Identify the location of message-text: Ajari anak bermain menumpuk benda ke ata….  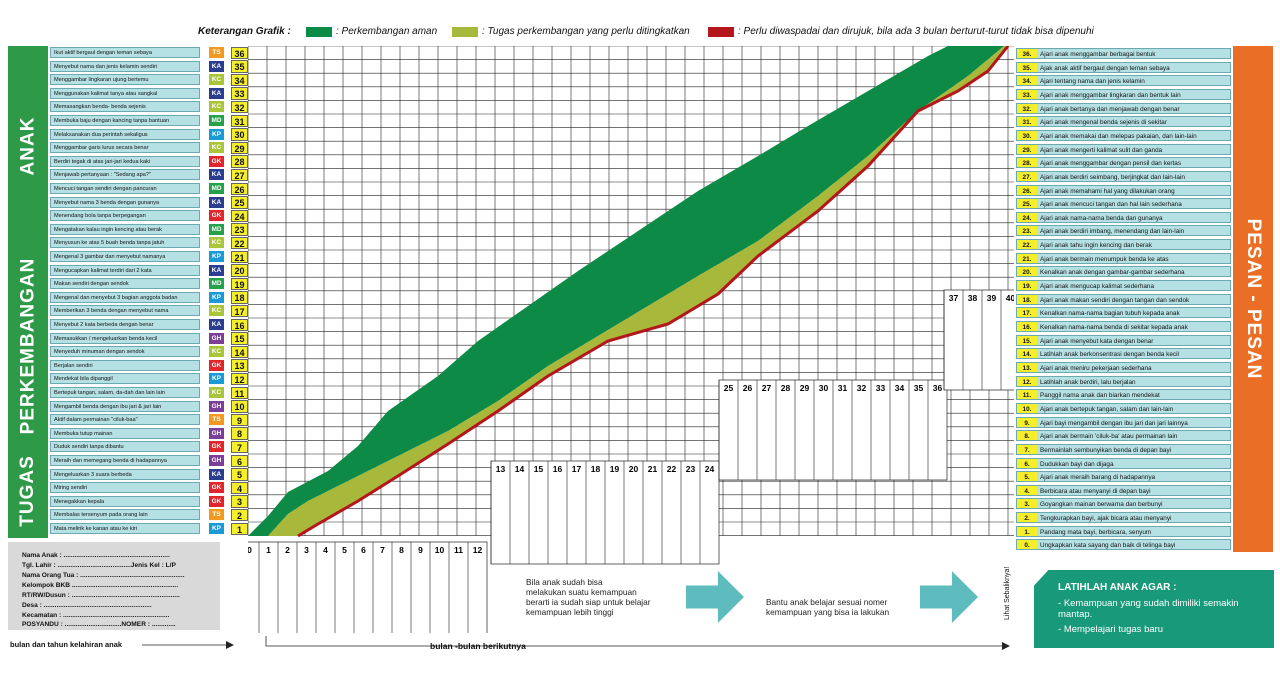
(1104, 259).